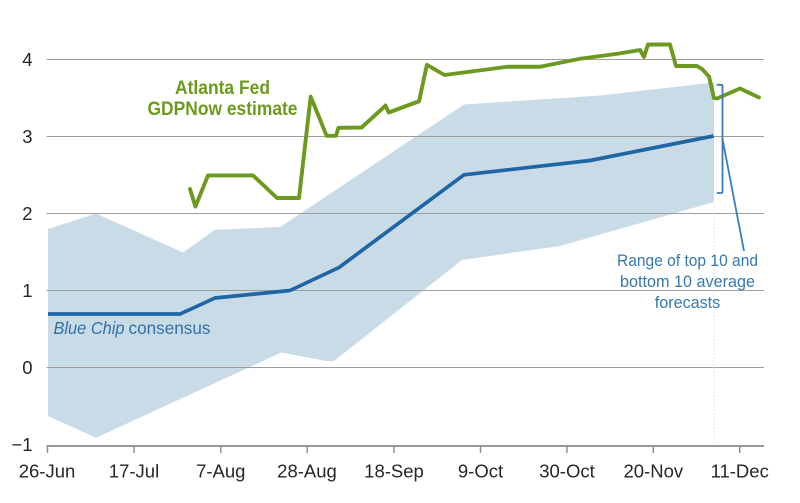  Describe the element at coordinates (21, 444) in the screenshot. I see `svg-text: −1` at that location.